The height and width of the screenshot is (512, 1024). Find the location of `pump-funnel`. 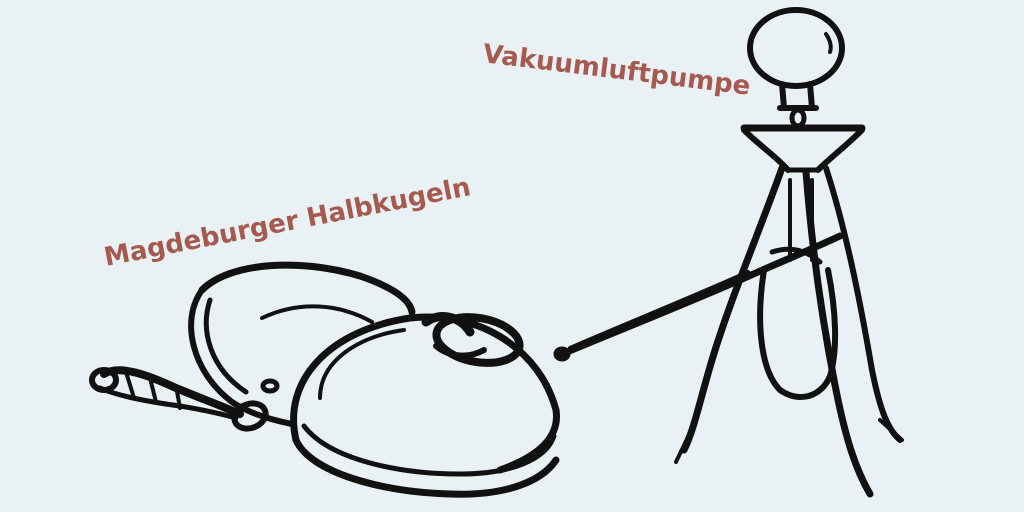

pump-funnel is located at coordinates (803, 148).